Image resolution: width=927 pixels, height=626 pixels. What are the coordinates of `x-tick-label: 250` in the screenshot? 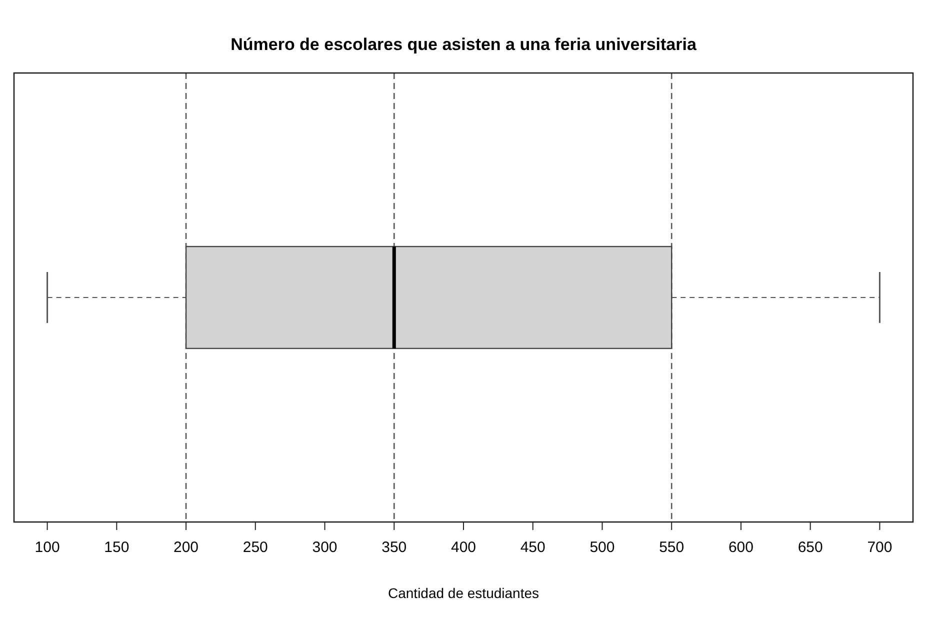 It's located at (255, 547).